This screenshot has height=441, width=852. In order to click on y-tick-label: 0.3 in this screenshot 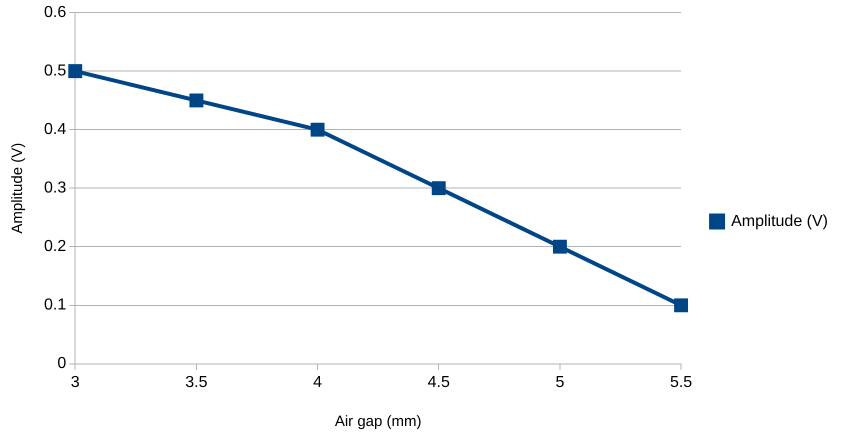, I will do `click(55, 188)`.